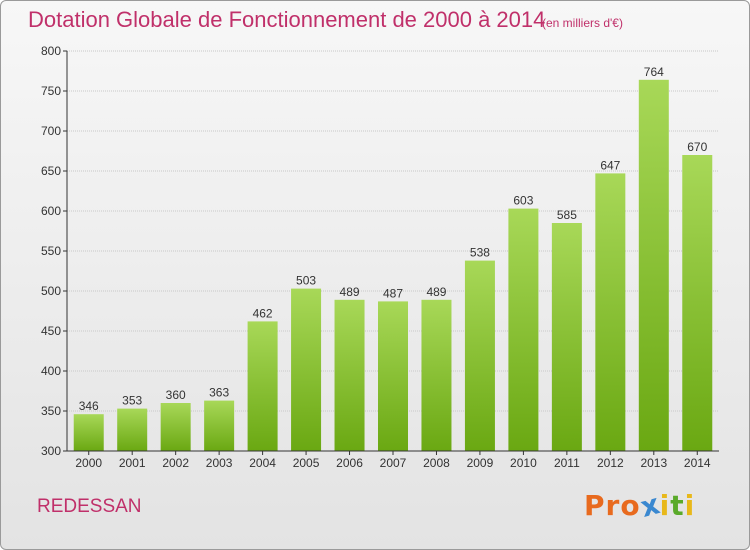 The height and width of the screenshot is (550, 750). What do you see at coordinates (262, 463) in the screenshot?
I see `x-tick-label: 2004` at bounding box center [262, 463].